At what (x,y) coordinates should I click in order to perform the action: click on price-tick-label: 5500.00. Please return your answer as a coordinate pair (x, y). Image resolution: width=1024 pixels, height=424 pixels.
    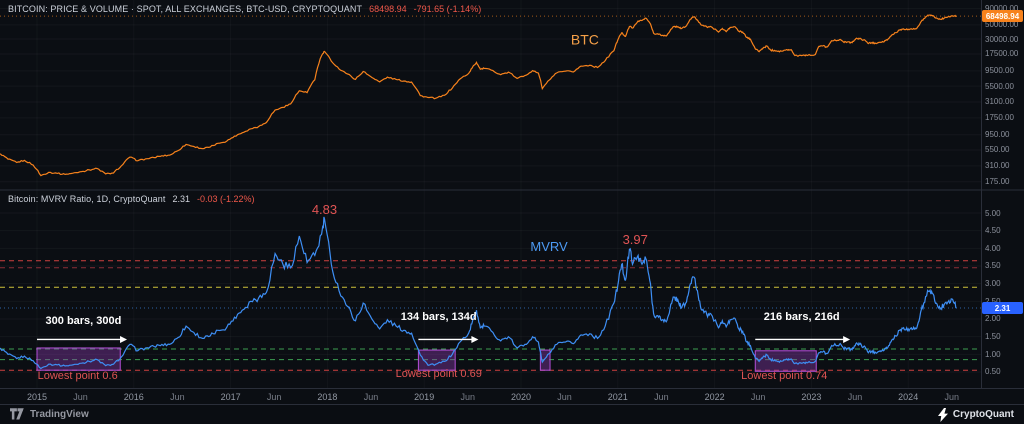
    Looking at the image, I should click on (999, 86).